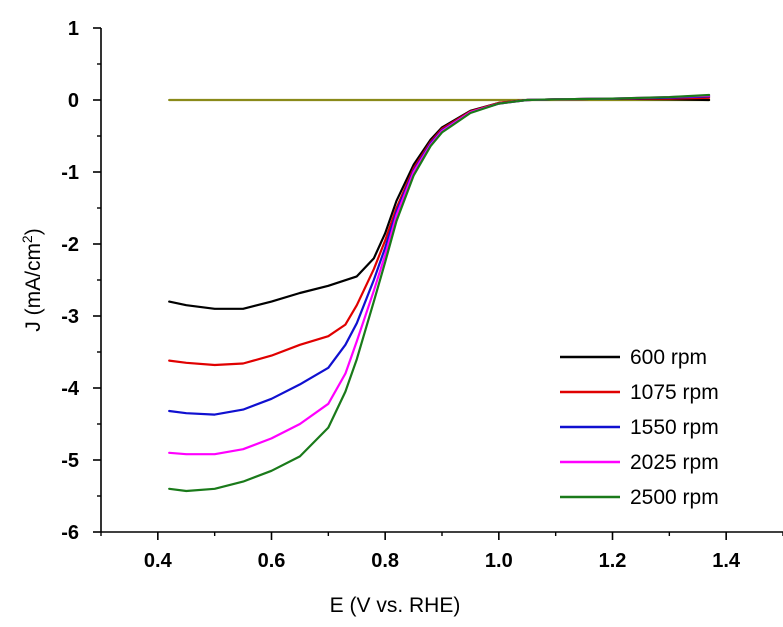 This screenshot has height=627, width=783. Describe the element at coordinates (70, 389) in the screenshot. I see `y-tick-label: -4` at that location.